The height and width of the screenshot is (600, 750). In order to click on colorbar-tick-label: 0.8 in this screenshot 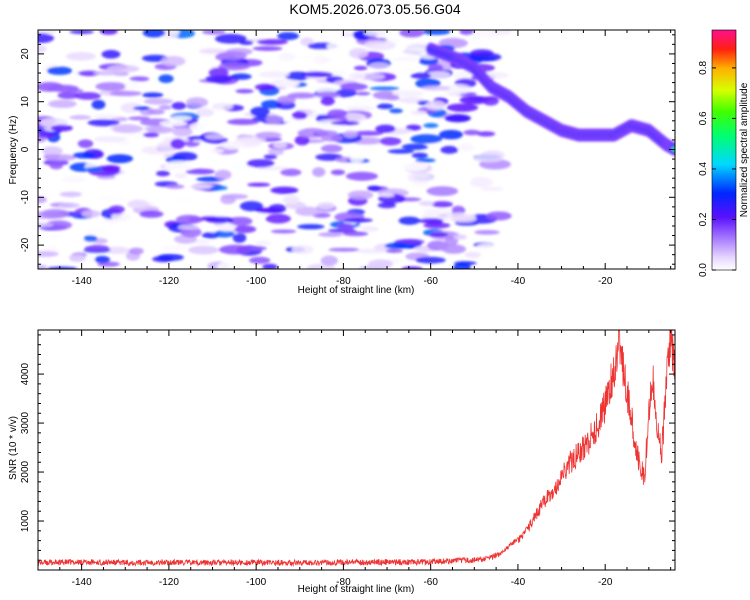, I will do `click(703, 68)`.